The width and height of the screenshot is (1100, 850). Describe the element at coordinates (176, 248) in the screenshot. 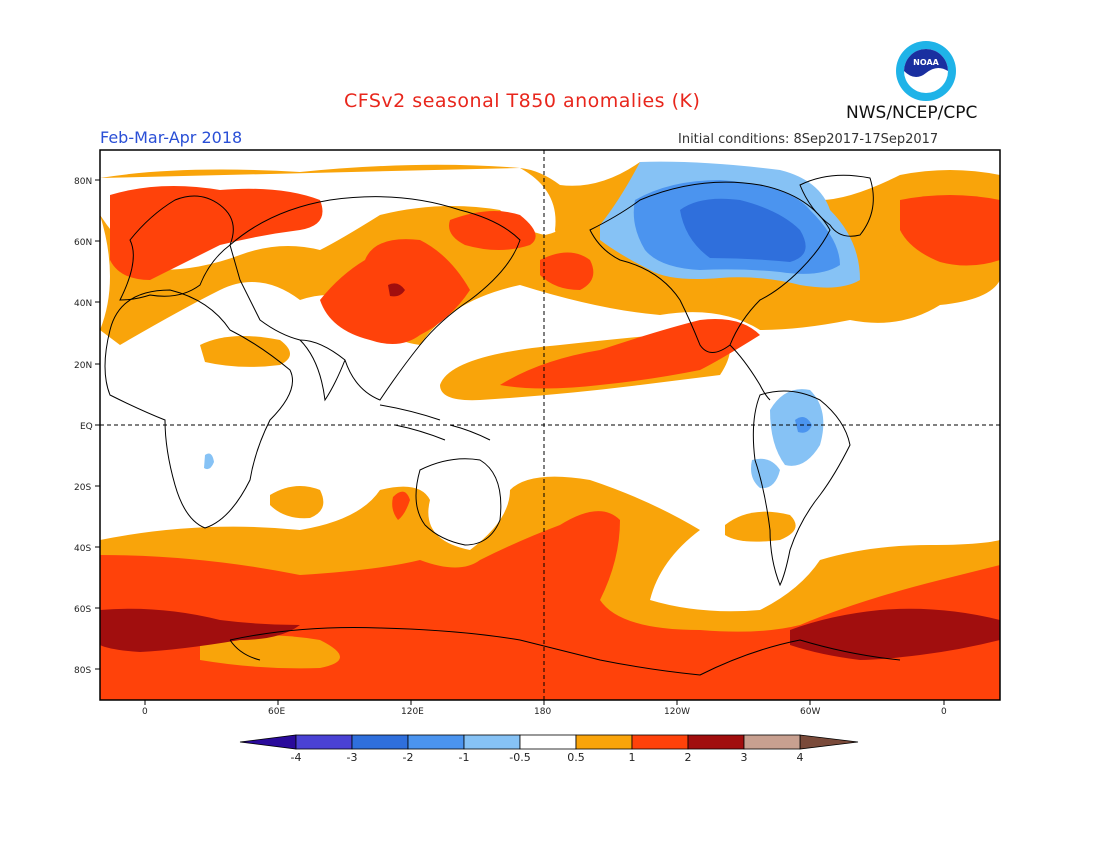

I see `coast-europe` at that location.